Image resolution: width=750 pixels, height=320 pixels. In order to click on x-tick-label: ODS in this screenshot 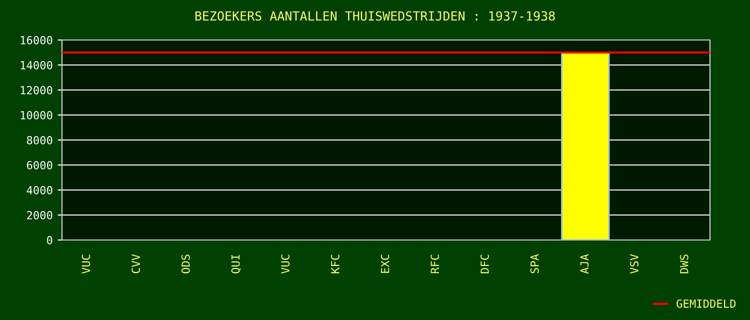, I will do `click(185, 264)`.